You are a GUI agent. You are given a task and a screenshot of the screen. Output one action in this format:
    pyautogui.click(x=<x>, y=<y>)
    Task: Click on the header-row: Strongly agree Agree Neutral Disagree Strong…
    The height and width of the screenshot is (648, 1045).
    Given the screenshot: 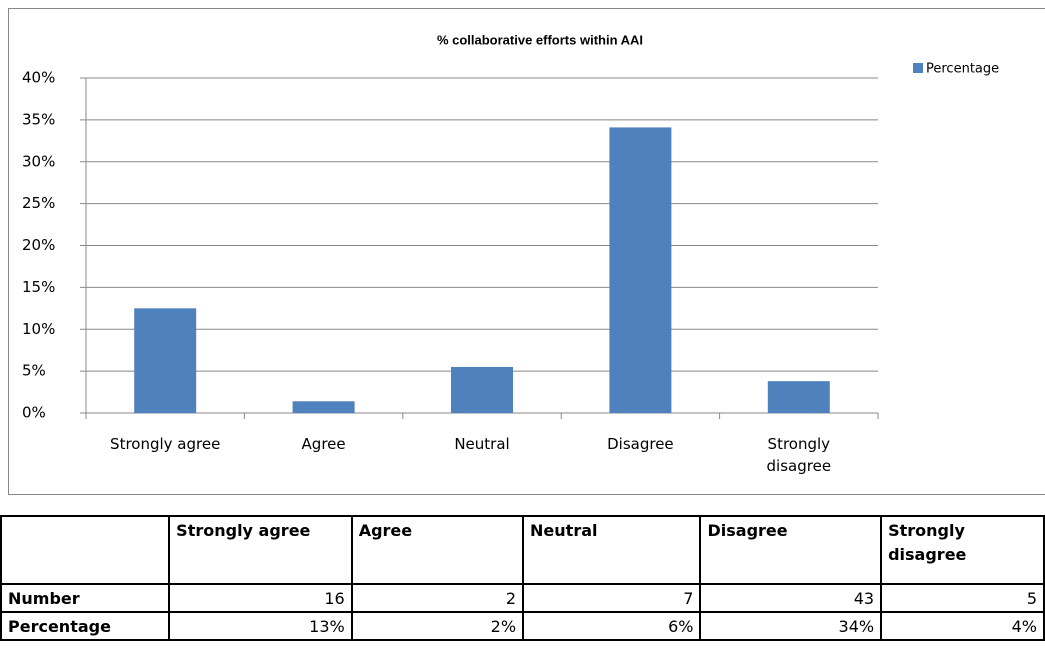 What is the action you would take?
    pyautogui.click(x=522, y=550)
    